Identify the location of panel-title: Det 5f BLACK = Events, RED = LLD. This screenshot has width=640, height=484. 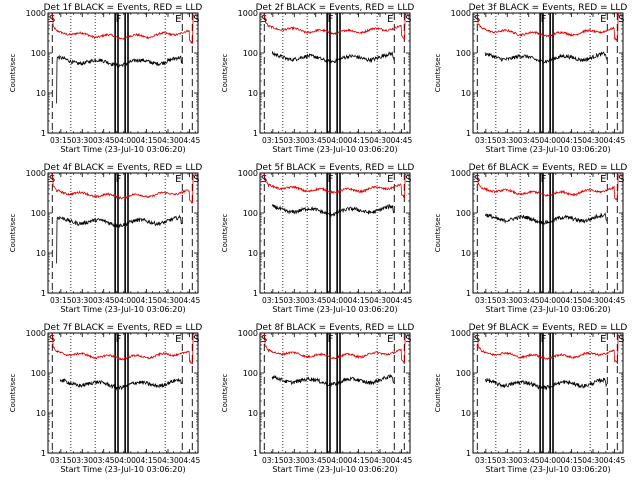
(335, 168).